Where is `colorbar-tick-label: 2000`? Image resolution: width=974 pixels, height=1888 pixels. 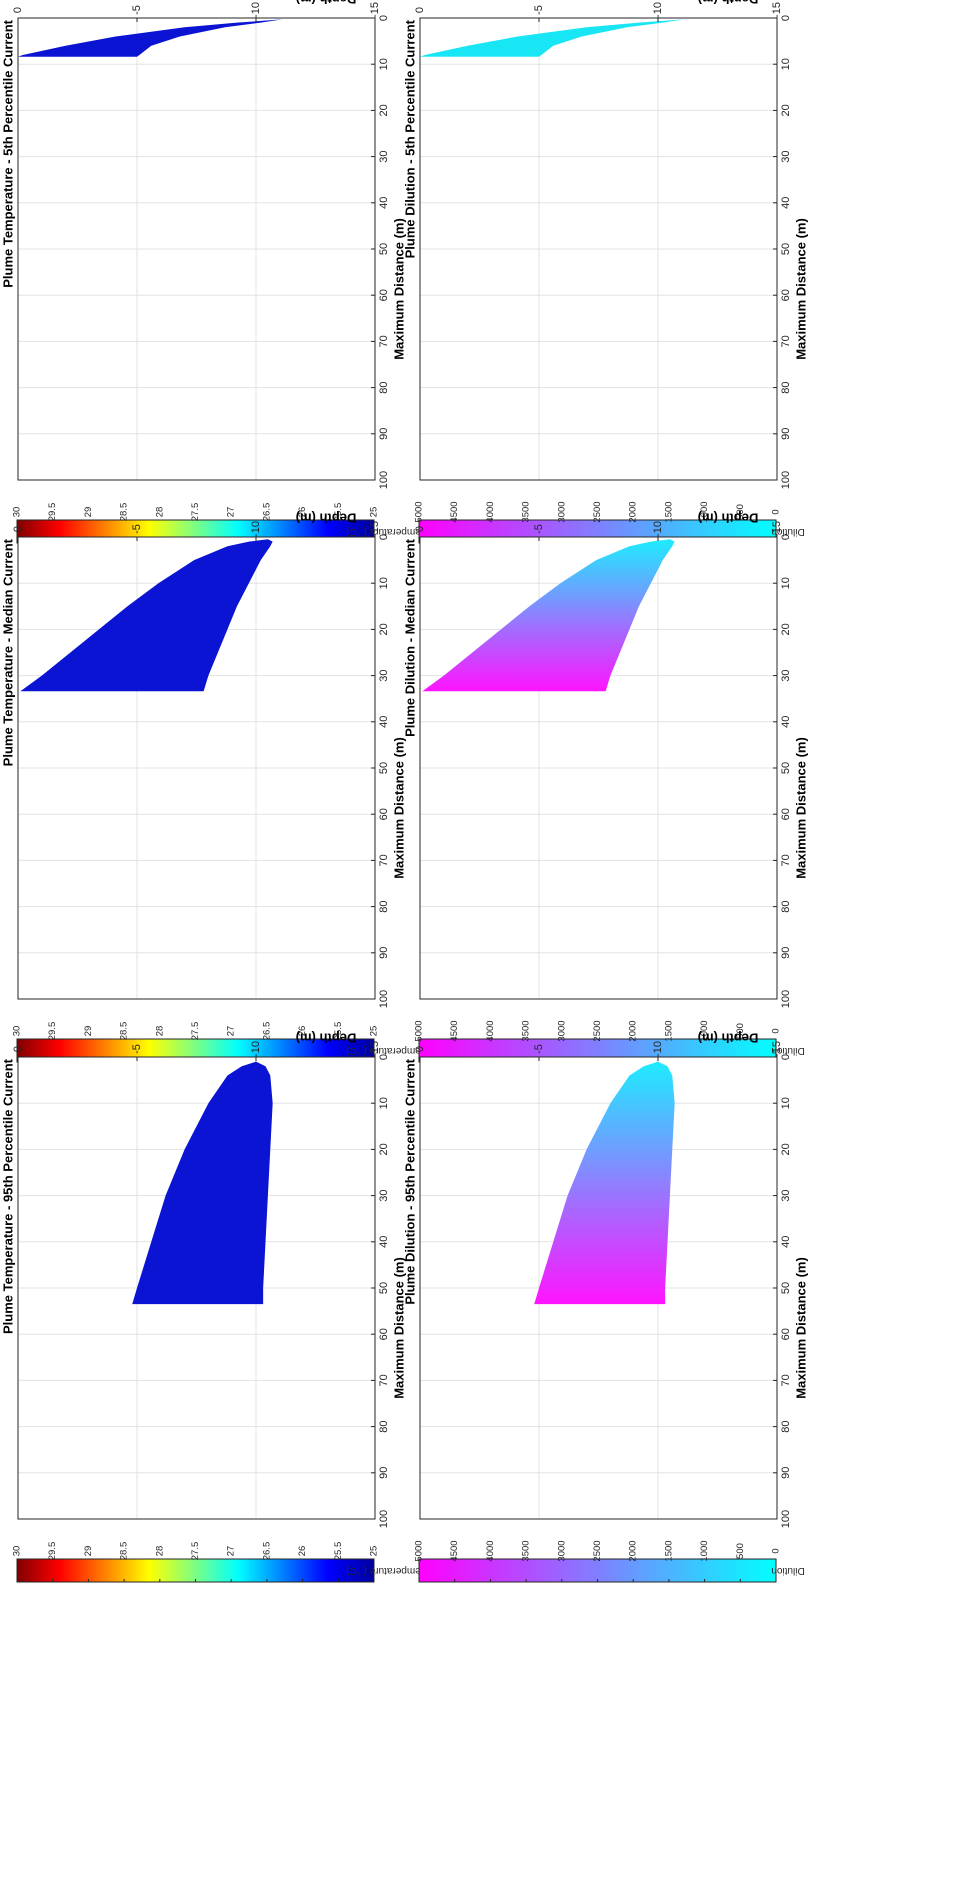 colorbar-tick-label: 2000 is located at coordinates (633, 1030).